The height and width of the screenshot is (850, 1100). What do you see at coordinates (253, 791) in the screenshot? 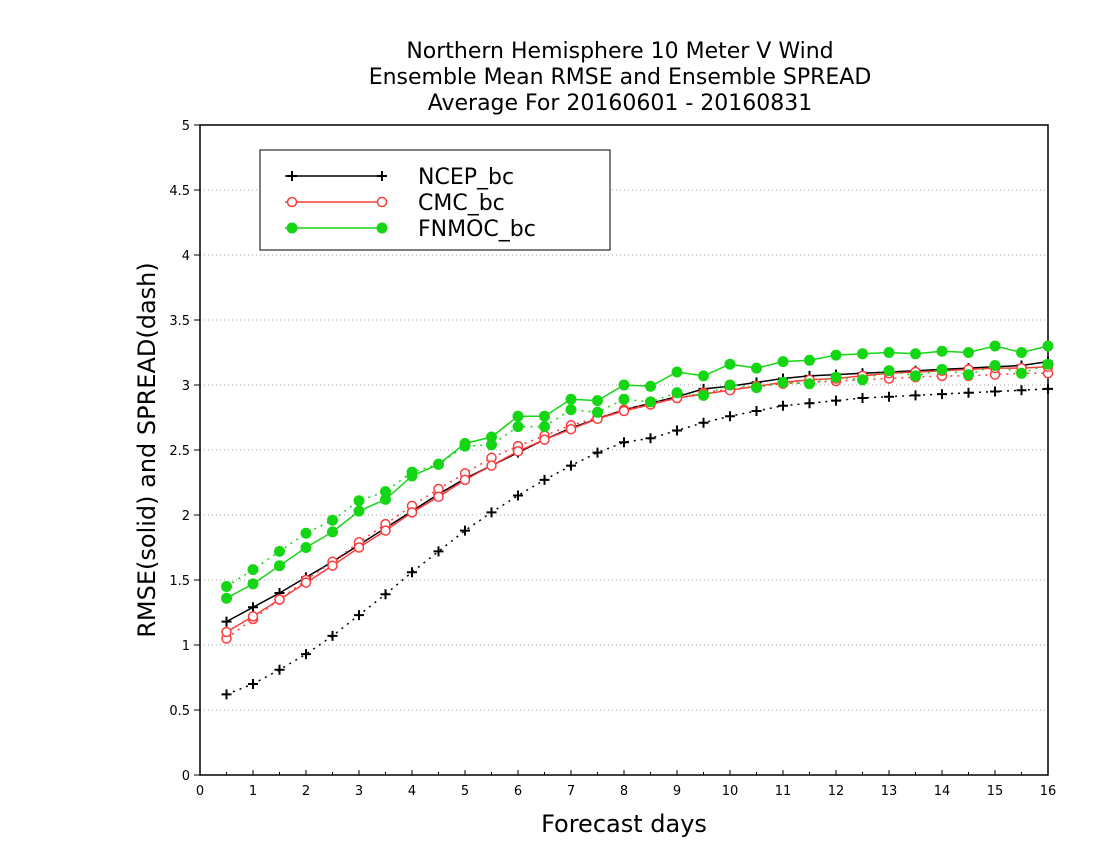
I see `x-tick-label-1: 1` at bounding box center [253, 791].